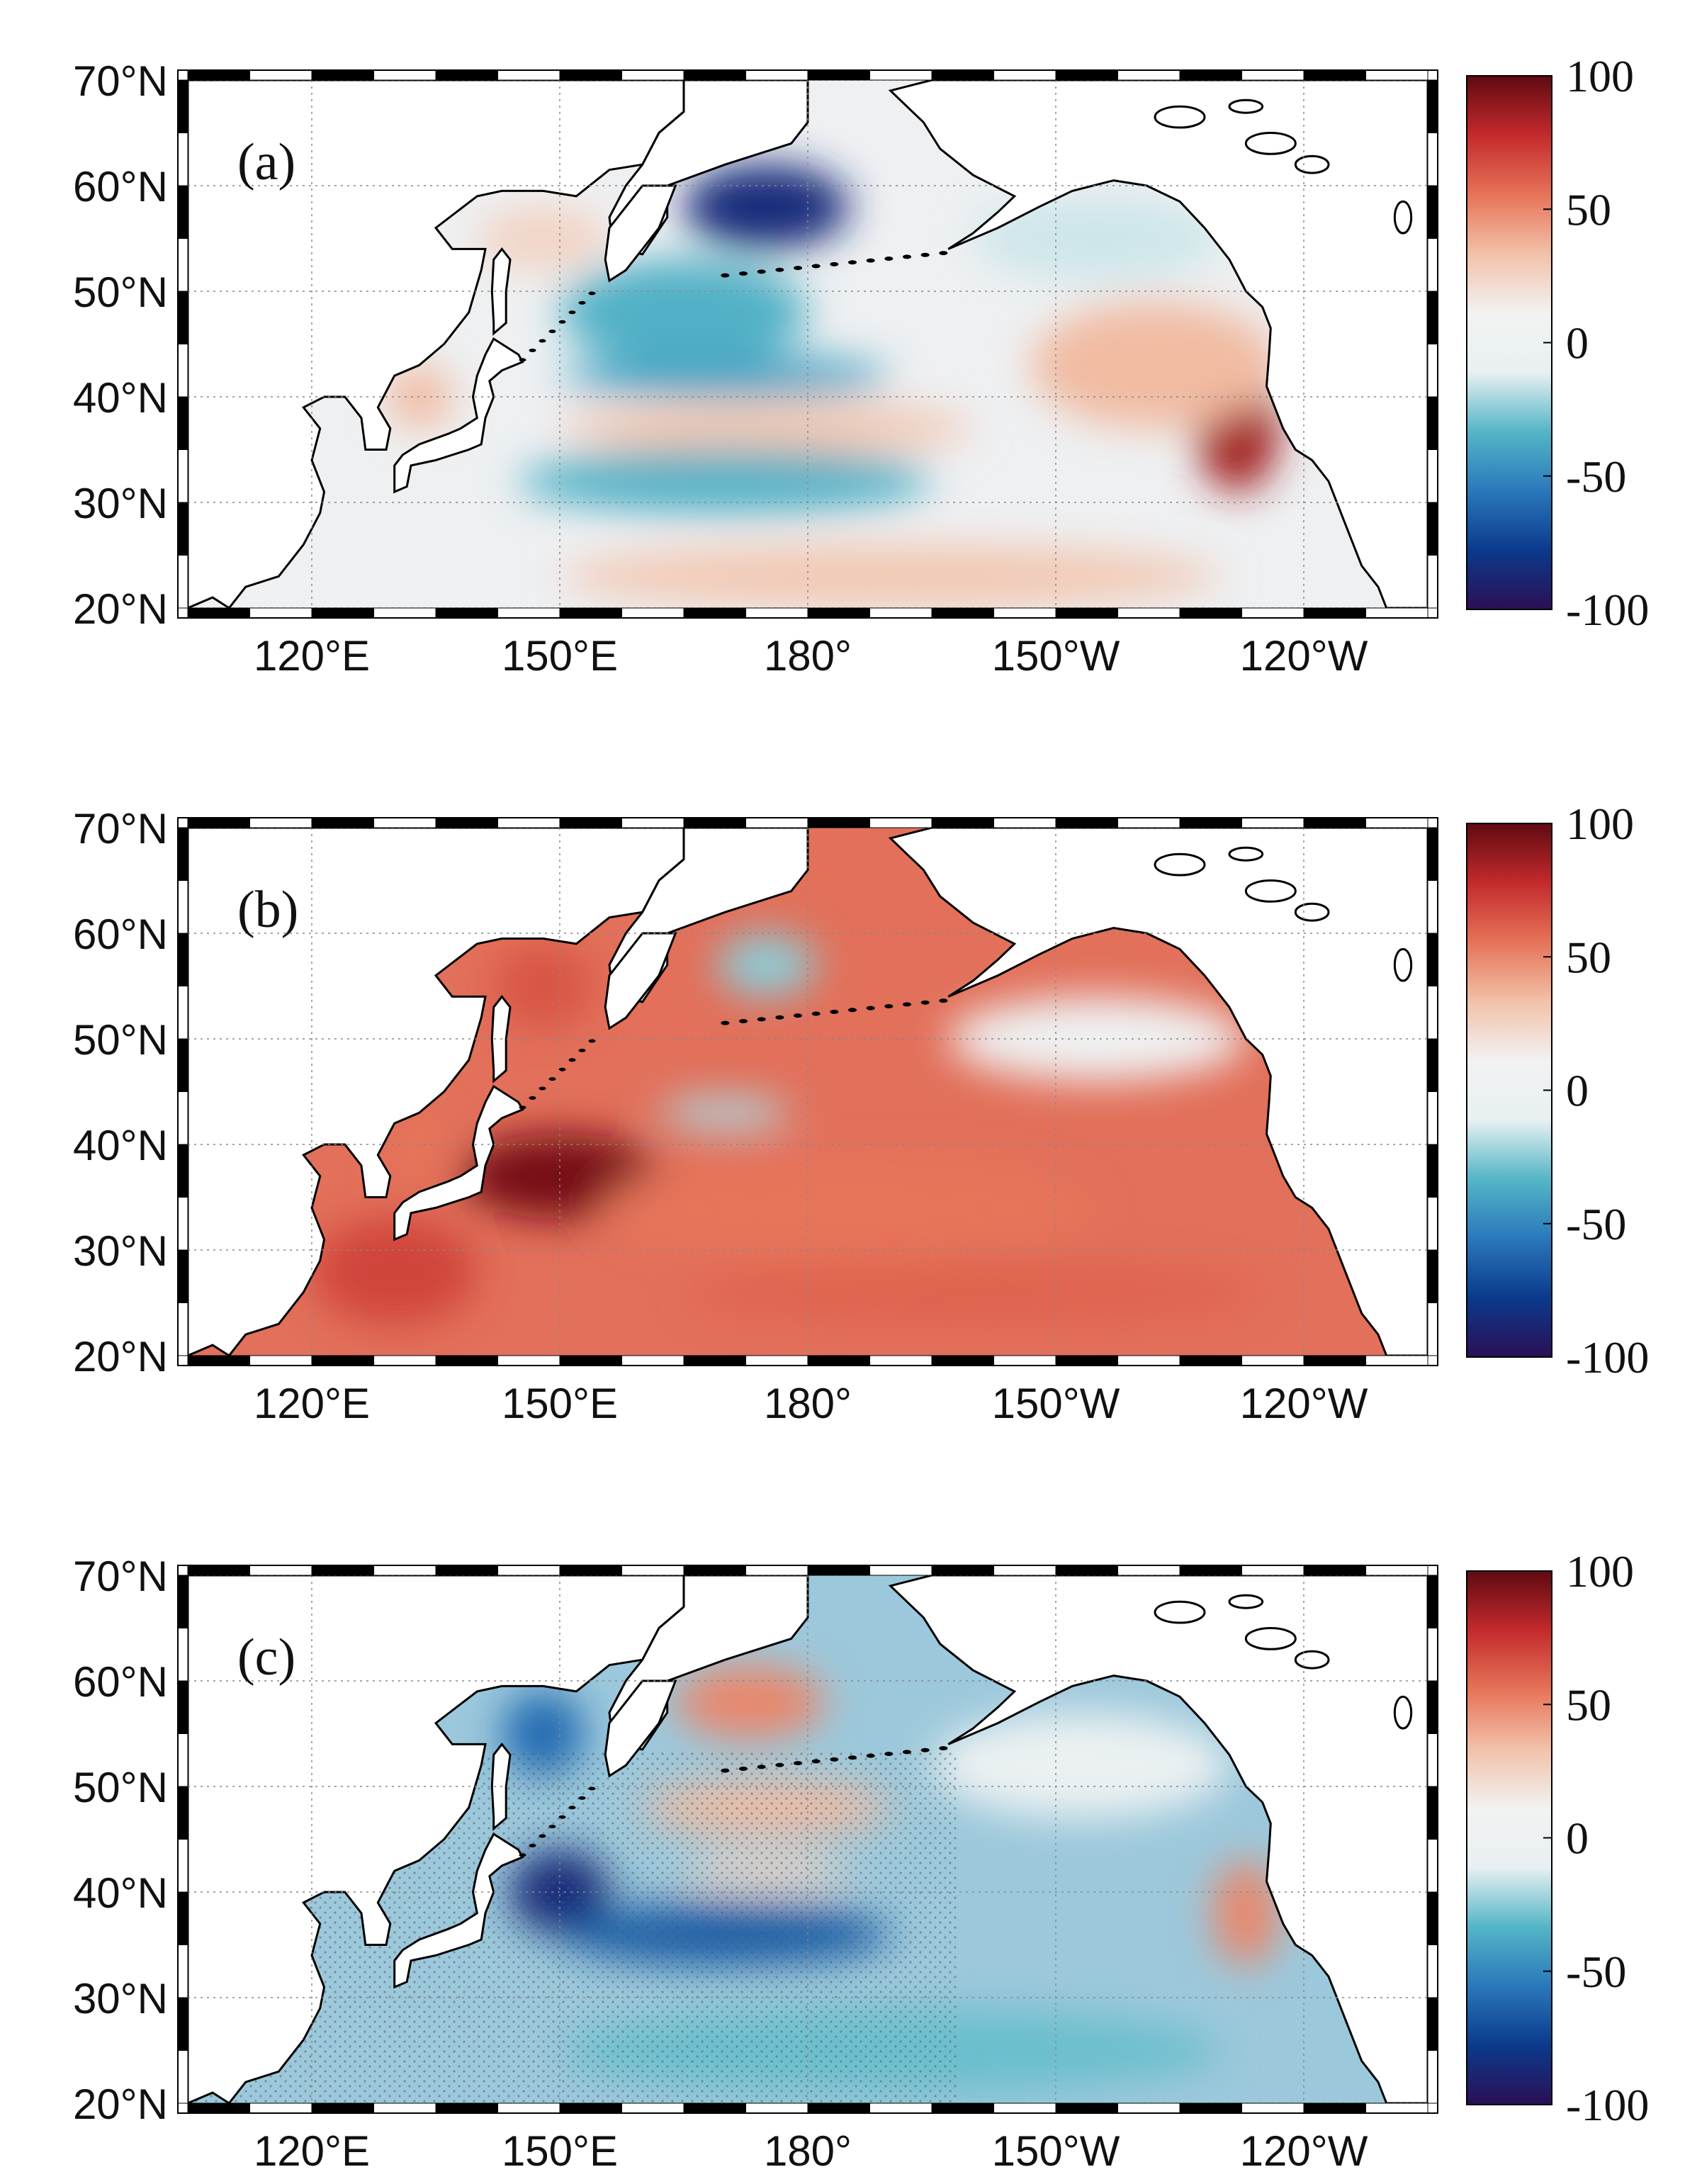  I want to click on anomaly-west-pacific-warm, so click(395, 1271).